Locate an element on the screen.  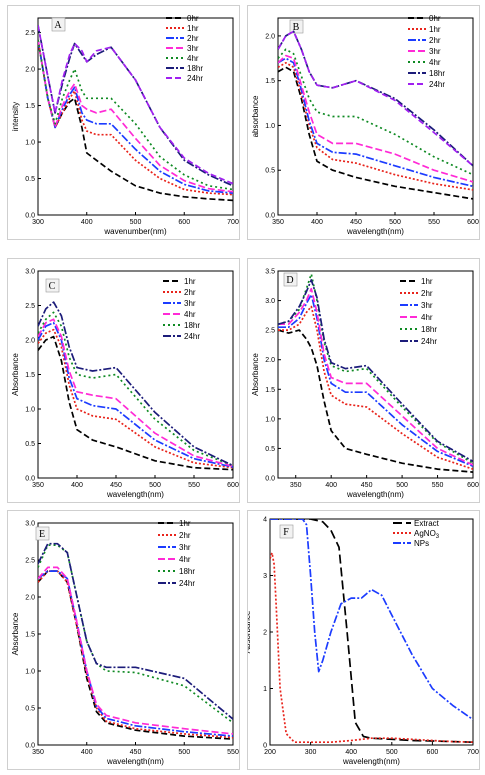
panel-tag: B is located at coordinates (296, 27).